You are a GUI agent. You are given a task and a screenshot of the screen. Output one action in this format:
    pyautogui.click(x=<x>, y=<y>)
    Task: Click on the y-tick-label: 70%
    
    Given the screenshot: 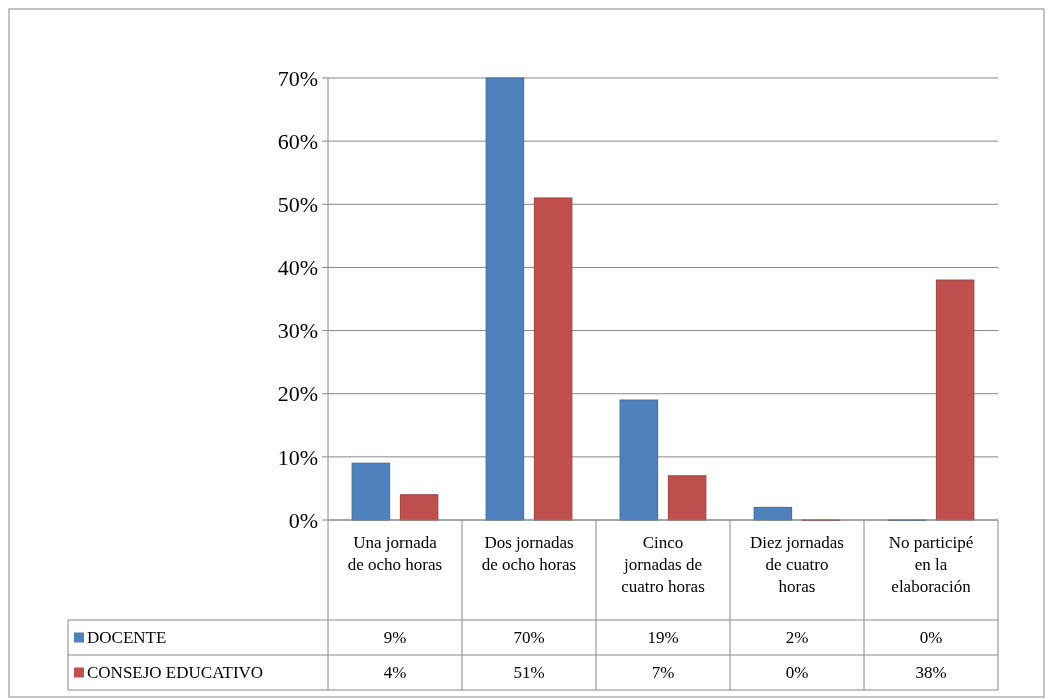 What is the action you would take?
    pyautogui.click(x=297, y=78)
    